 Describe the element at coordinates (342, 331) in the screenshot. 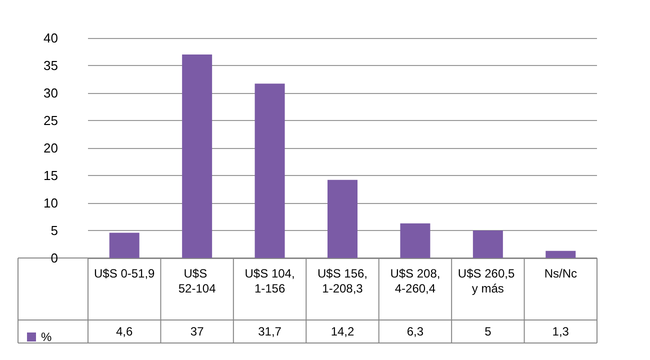

I see `data-label: 14,2` at that location.